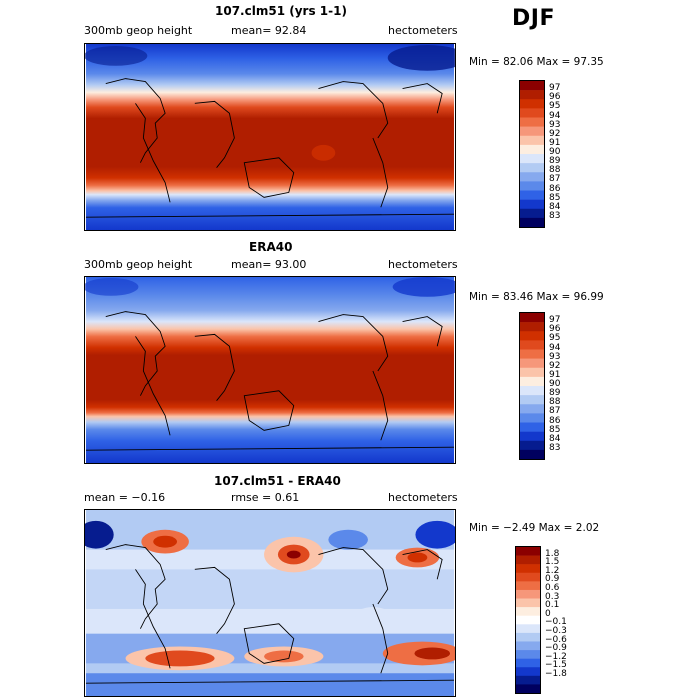  What do you see at coordinates (552, 579) in the screenshot?
I see `colorbar-tick-label: 0.9` at bounding box center [552, 579].